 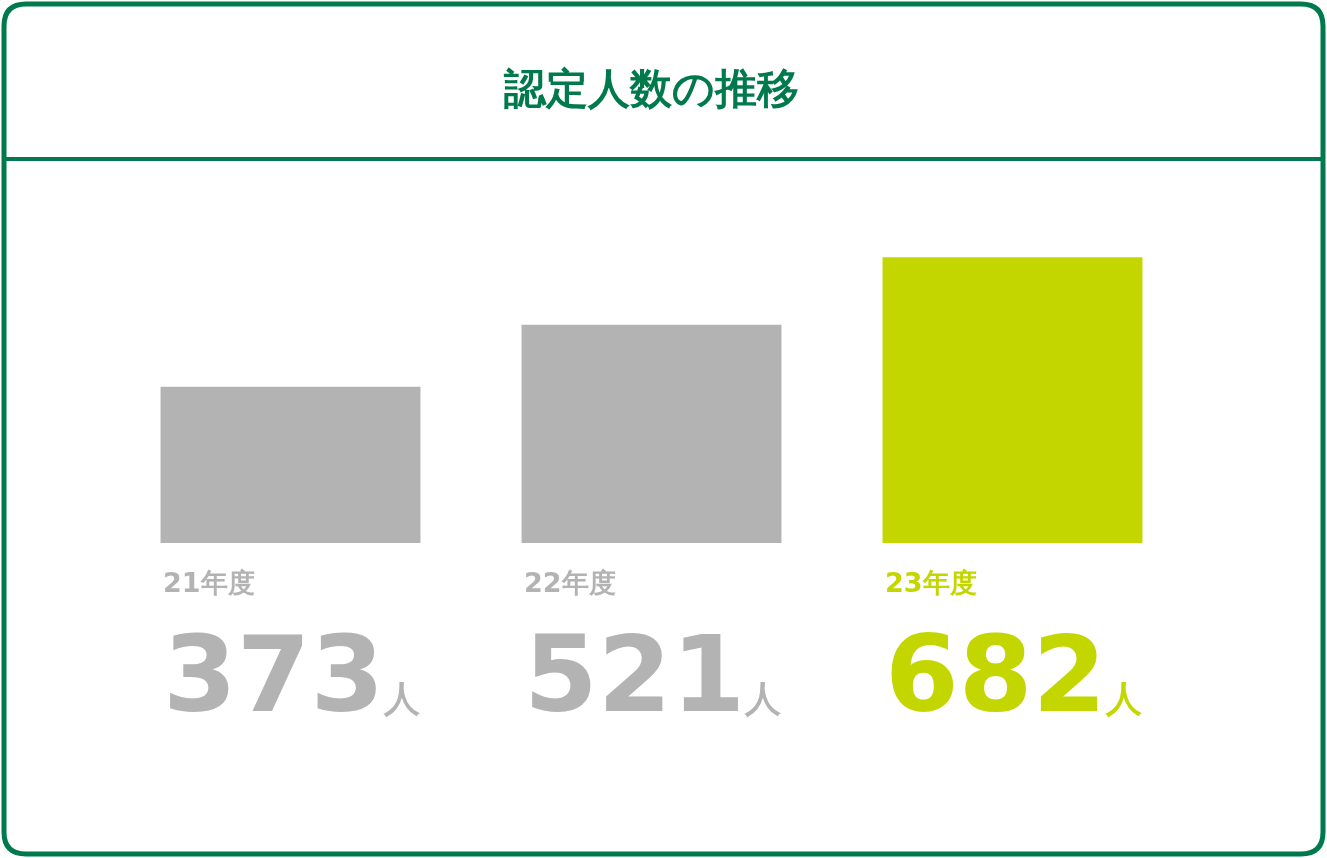 I want to click on data-label: 373人, so click(x=292, y=674).